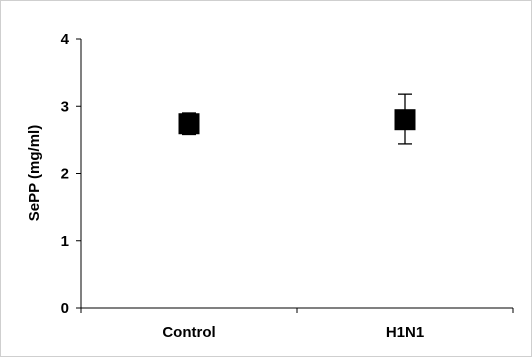 Image resolution: width=532 pixels, height=358 pixels. I want to click on y-axis-title: SePP (mg/ml), so click(34, 173).